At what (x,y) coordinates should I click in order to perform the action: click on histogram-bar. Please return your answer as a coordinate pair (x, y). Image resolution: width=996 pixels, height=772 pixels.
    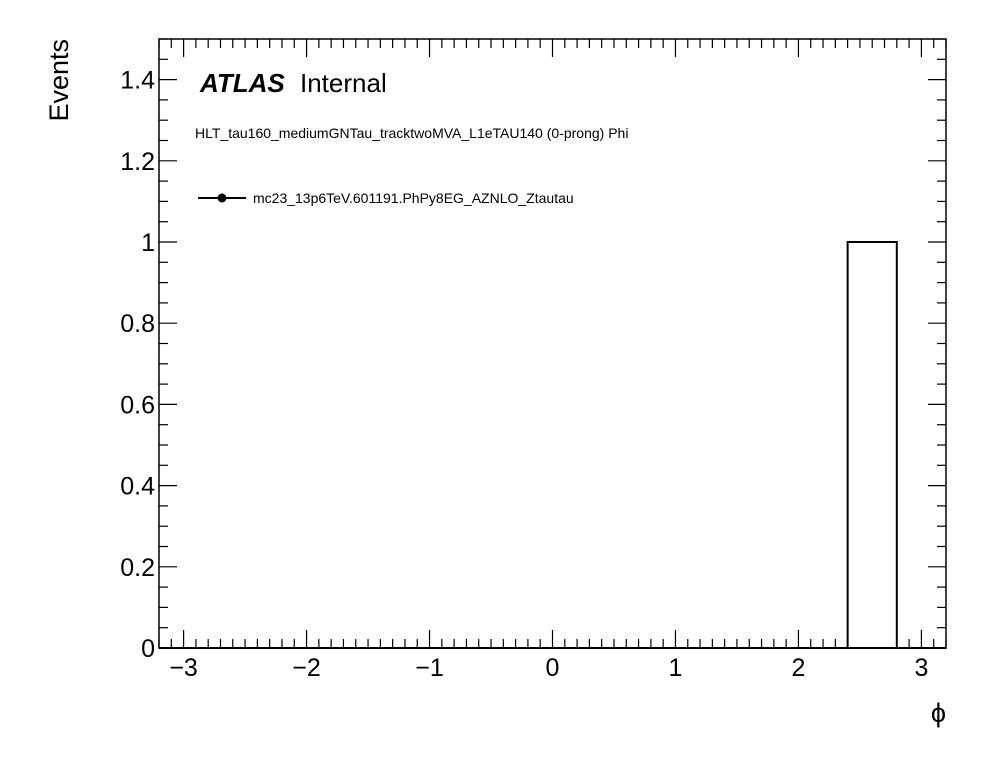
    Looking at the image, I should click on (872, 445).